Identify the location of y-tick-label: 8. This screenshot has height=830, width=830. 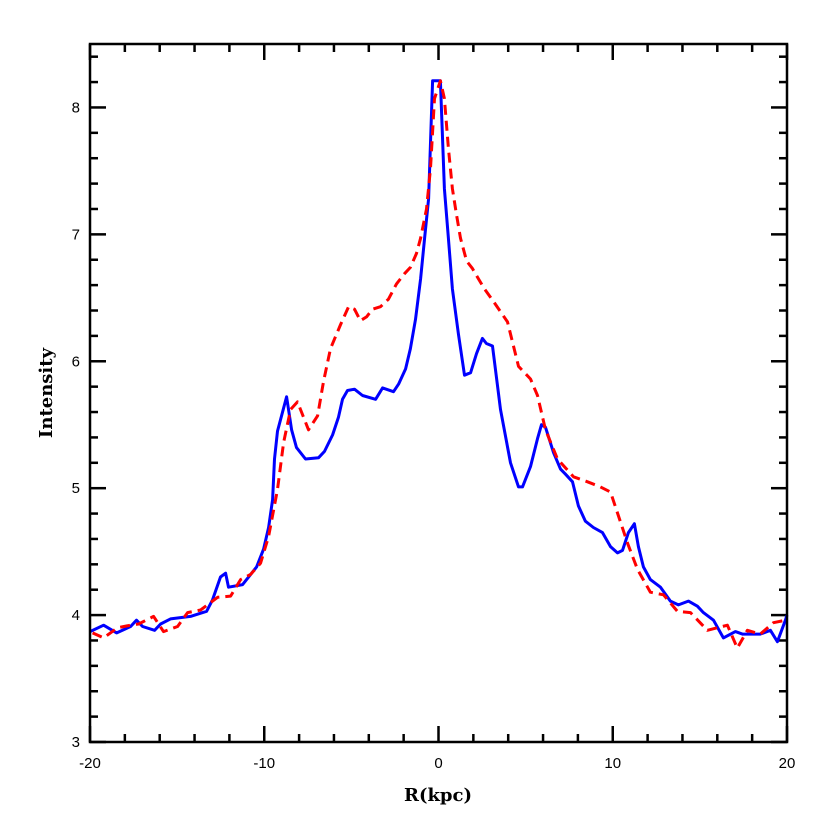
(76, 107).